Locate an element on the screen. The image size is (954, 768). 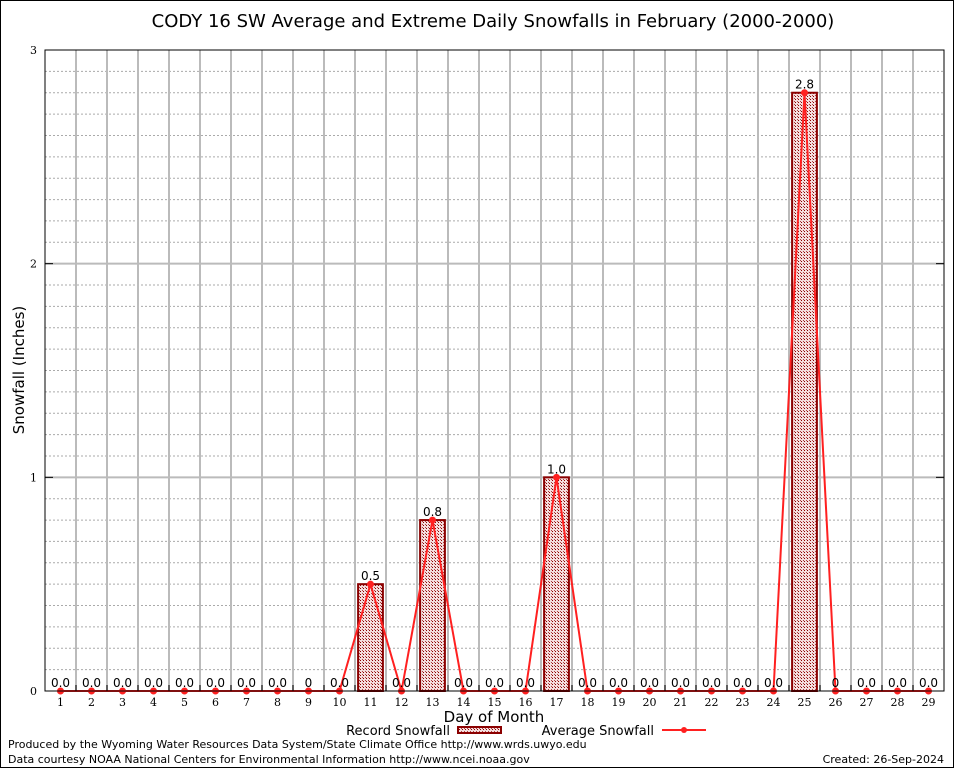
legend-record-swatch is located at coordinates (479, 730).